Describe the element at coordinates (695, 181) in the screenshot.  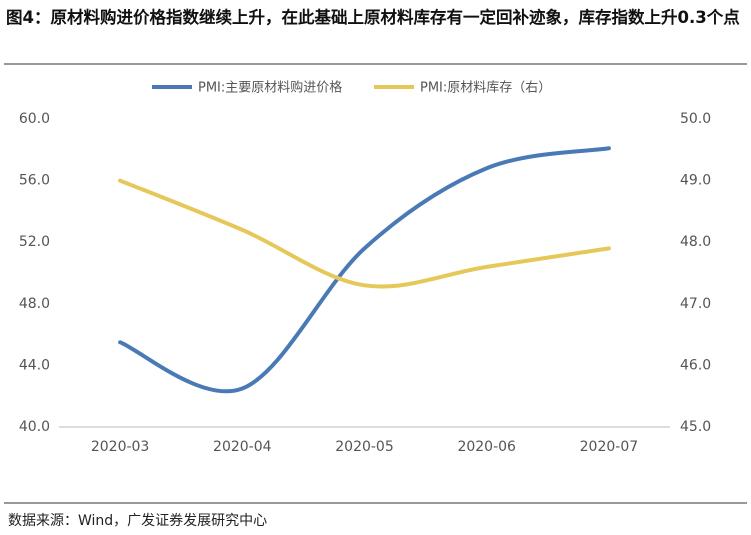
I see `y2-tick-label: 49.0` at that location.